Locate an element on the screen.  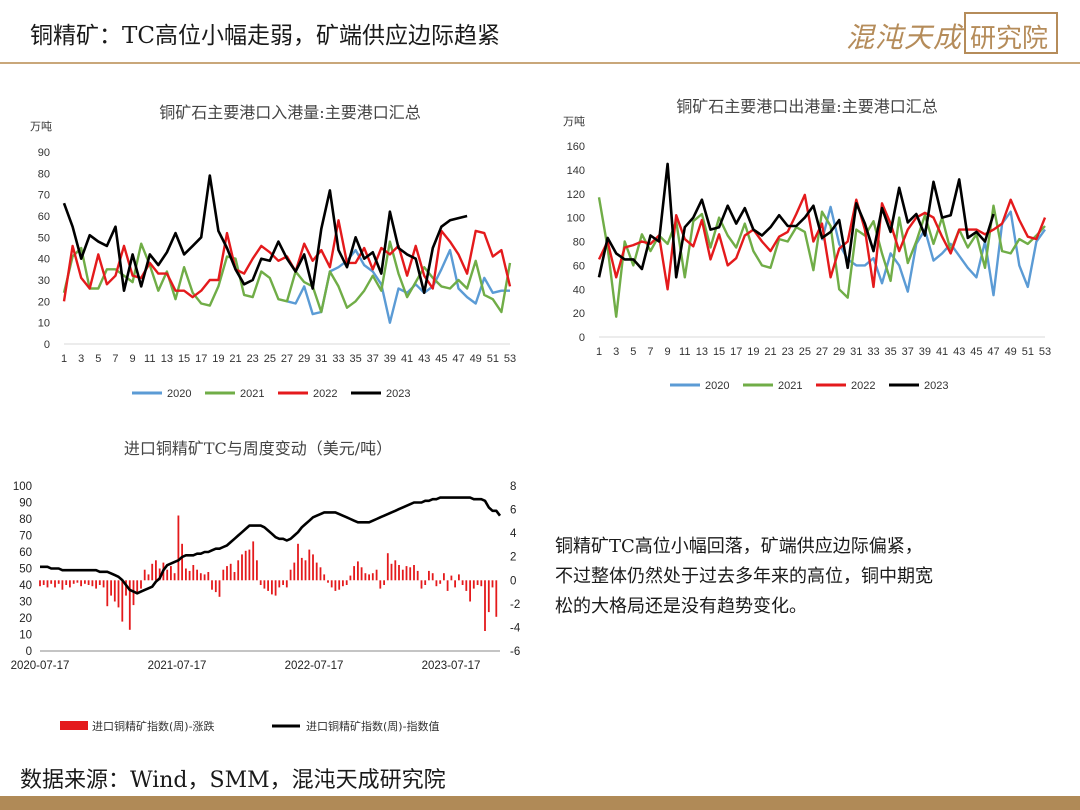
chart-title: 进口铜精矿TC与周度变动（美元/吨） is located at coordinates (258, 448).